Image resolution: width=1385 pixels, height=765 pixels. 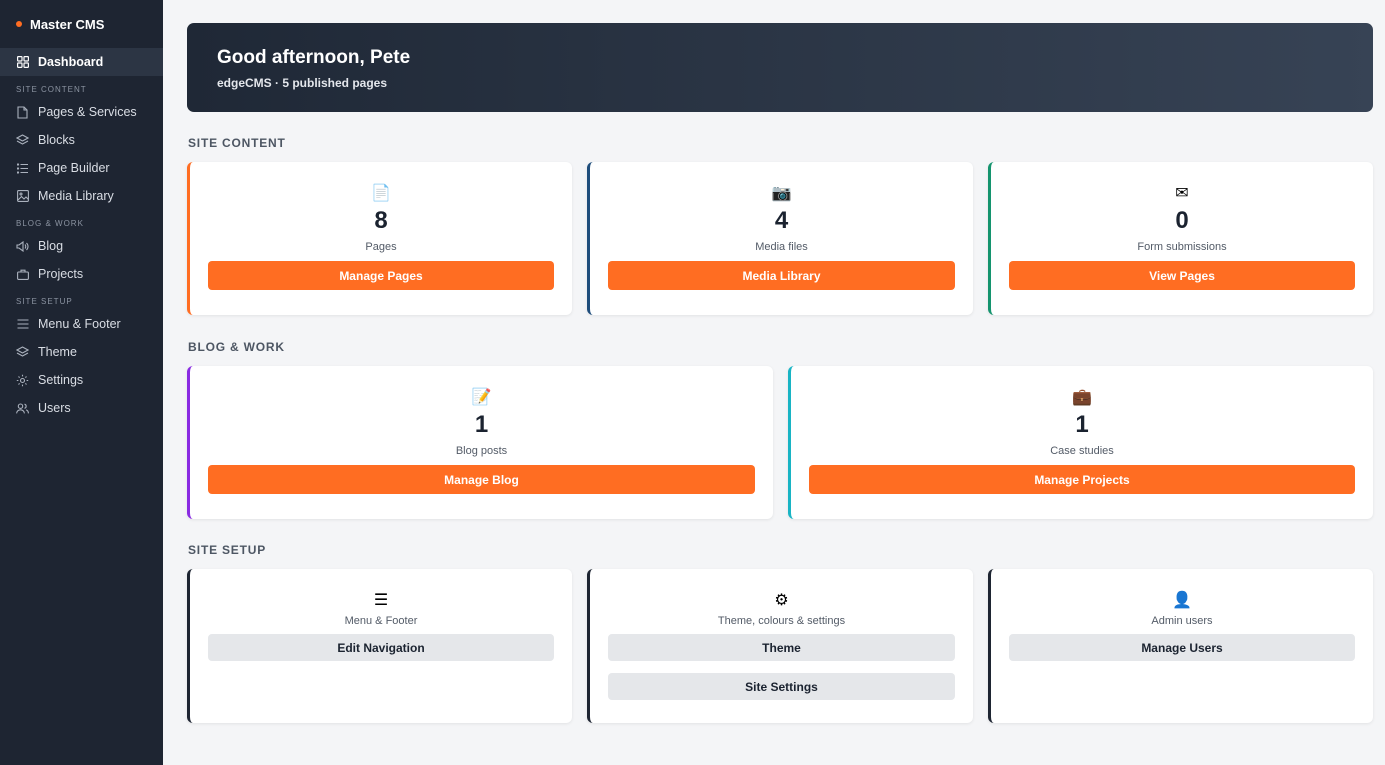 I want to click on sidebar-item-label: Blocks, so click(x=56, y=140).